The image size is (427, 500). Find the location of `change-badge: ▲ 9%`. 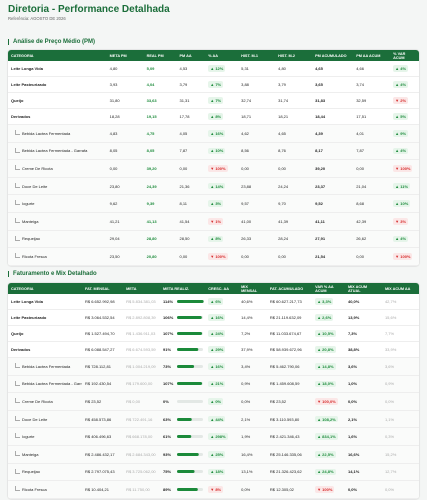

change-badge: ▲ 9% is located at coordinates (401, 133).